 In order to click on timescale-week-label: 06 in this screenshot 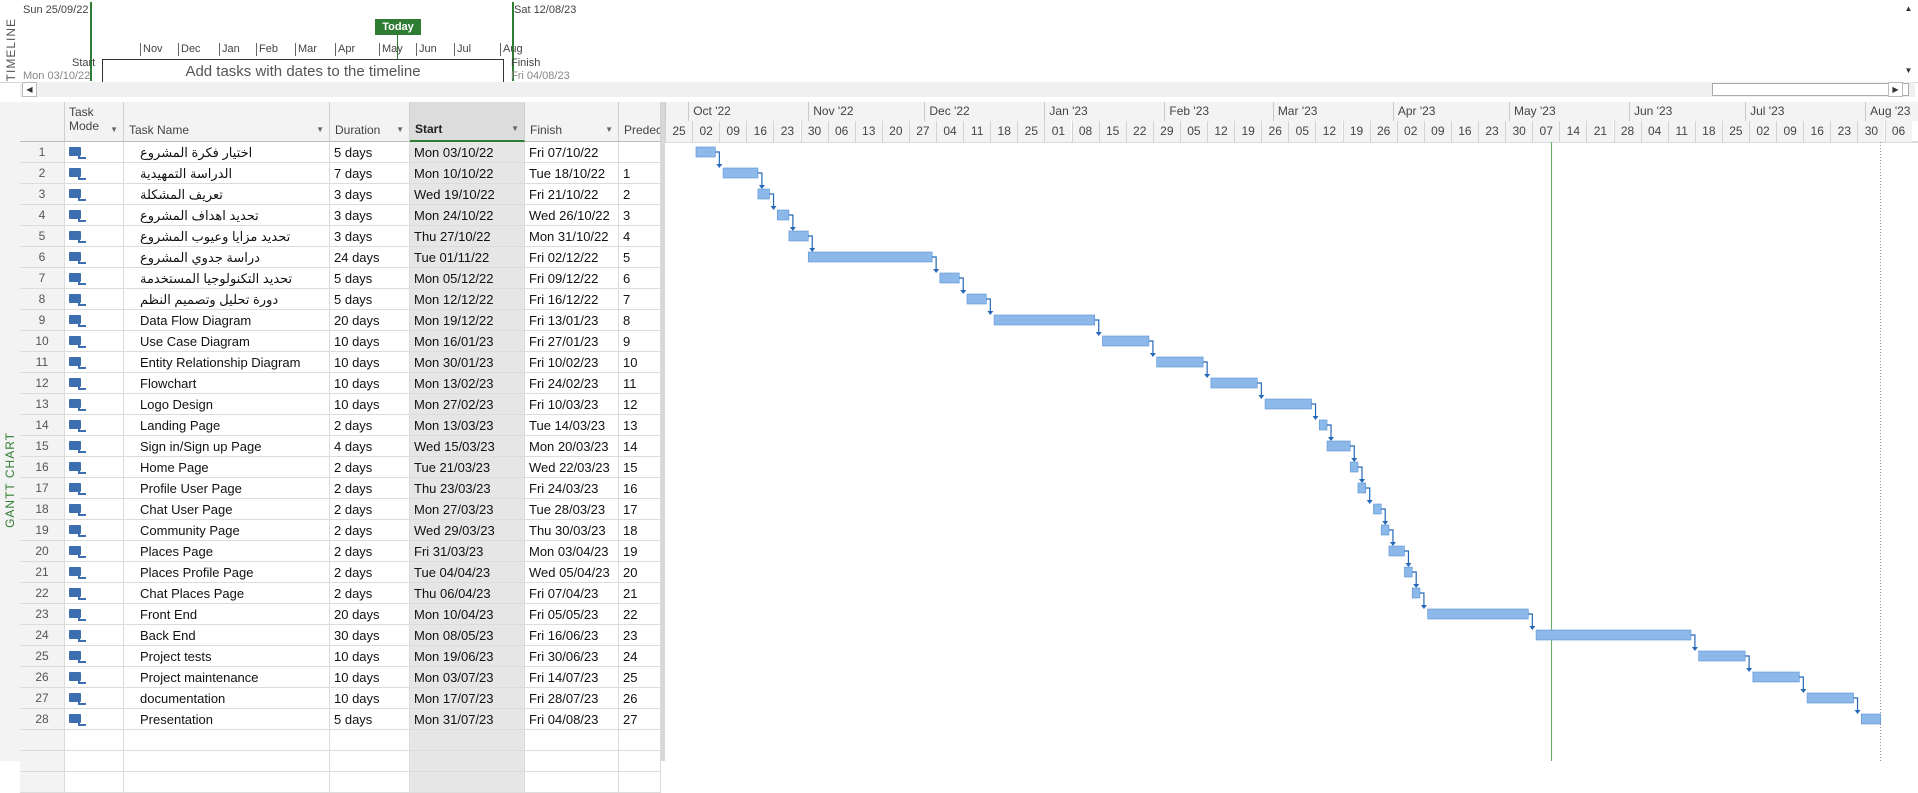, I will do `click(1898, 131)`.